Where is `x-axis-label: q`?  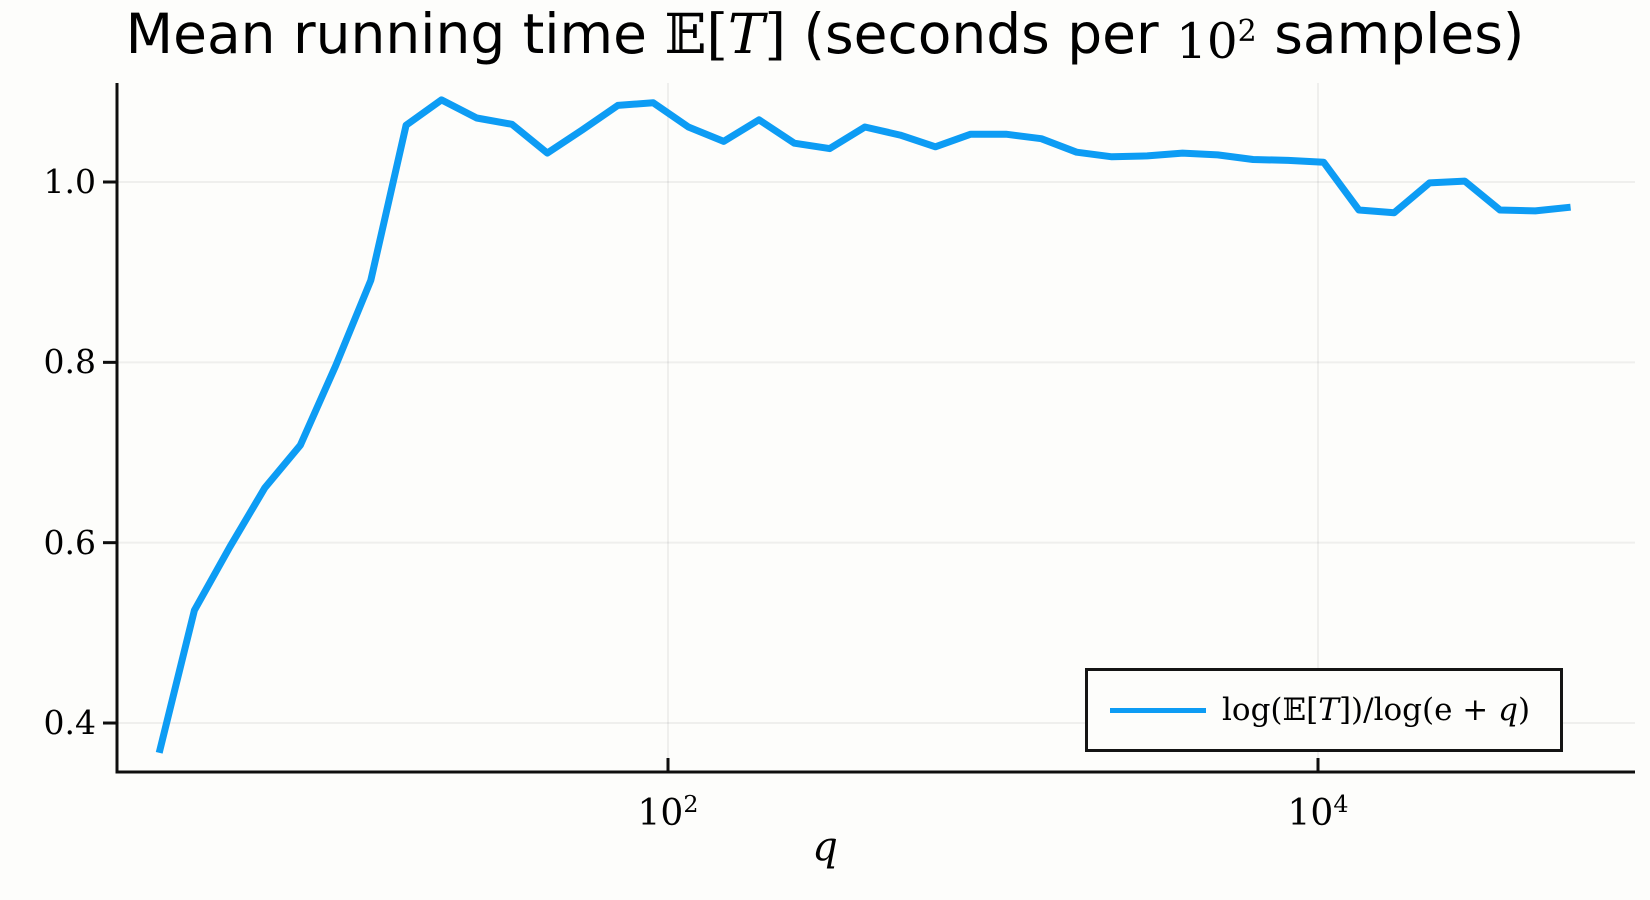
x-axis-label: q is located at coordinates (825, 847).